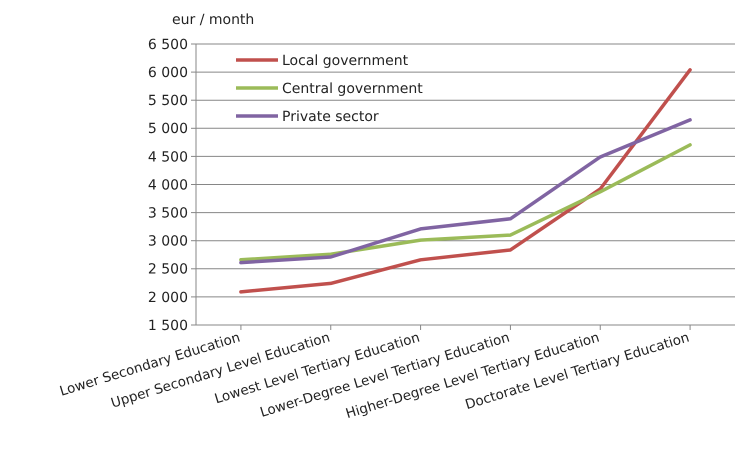 The image size is (741, 465). What do you see at coordinates (353, 88) in the screenshot?
I see `legend-label: Central government` at bounding box center [353, 88].